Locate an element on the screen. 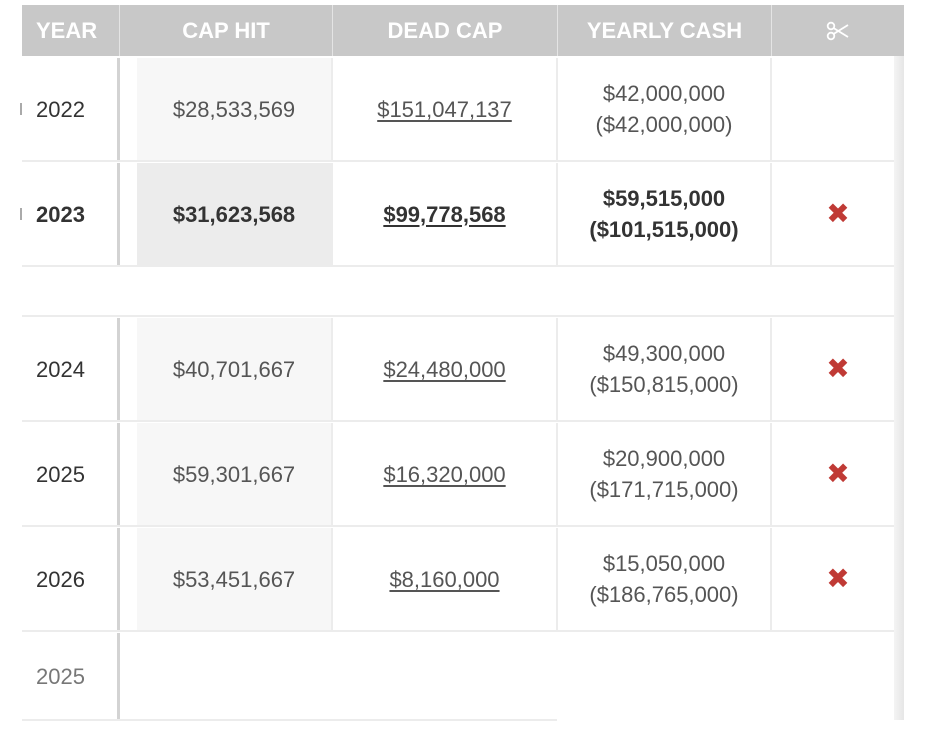 The image size is (926, 750). cash-value: $49,300,000 is located at coordinates (664, 353).